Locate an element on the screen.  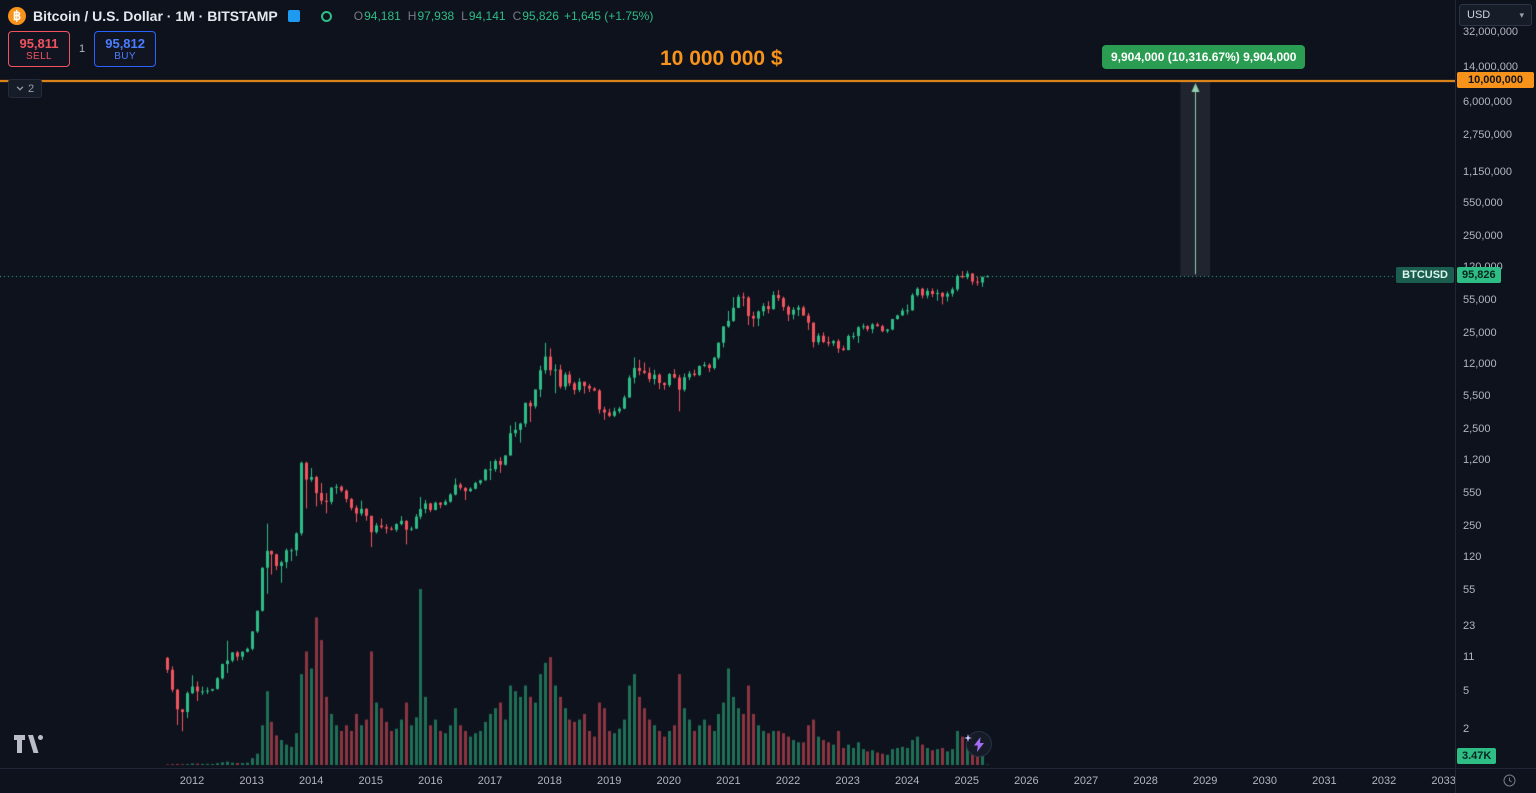
price-axis-label: 12,000 is located at coordinates (1480, 363).